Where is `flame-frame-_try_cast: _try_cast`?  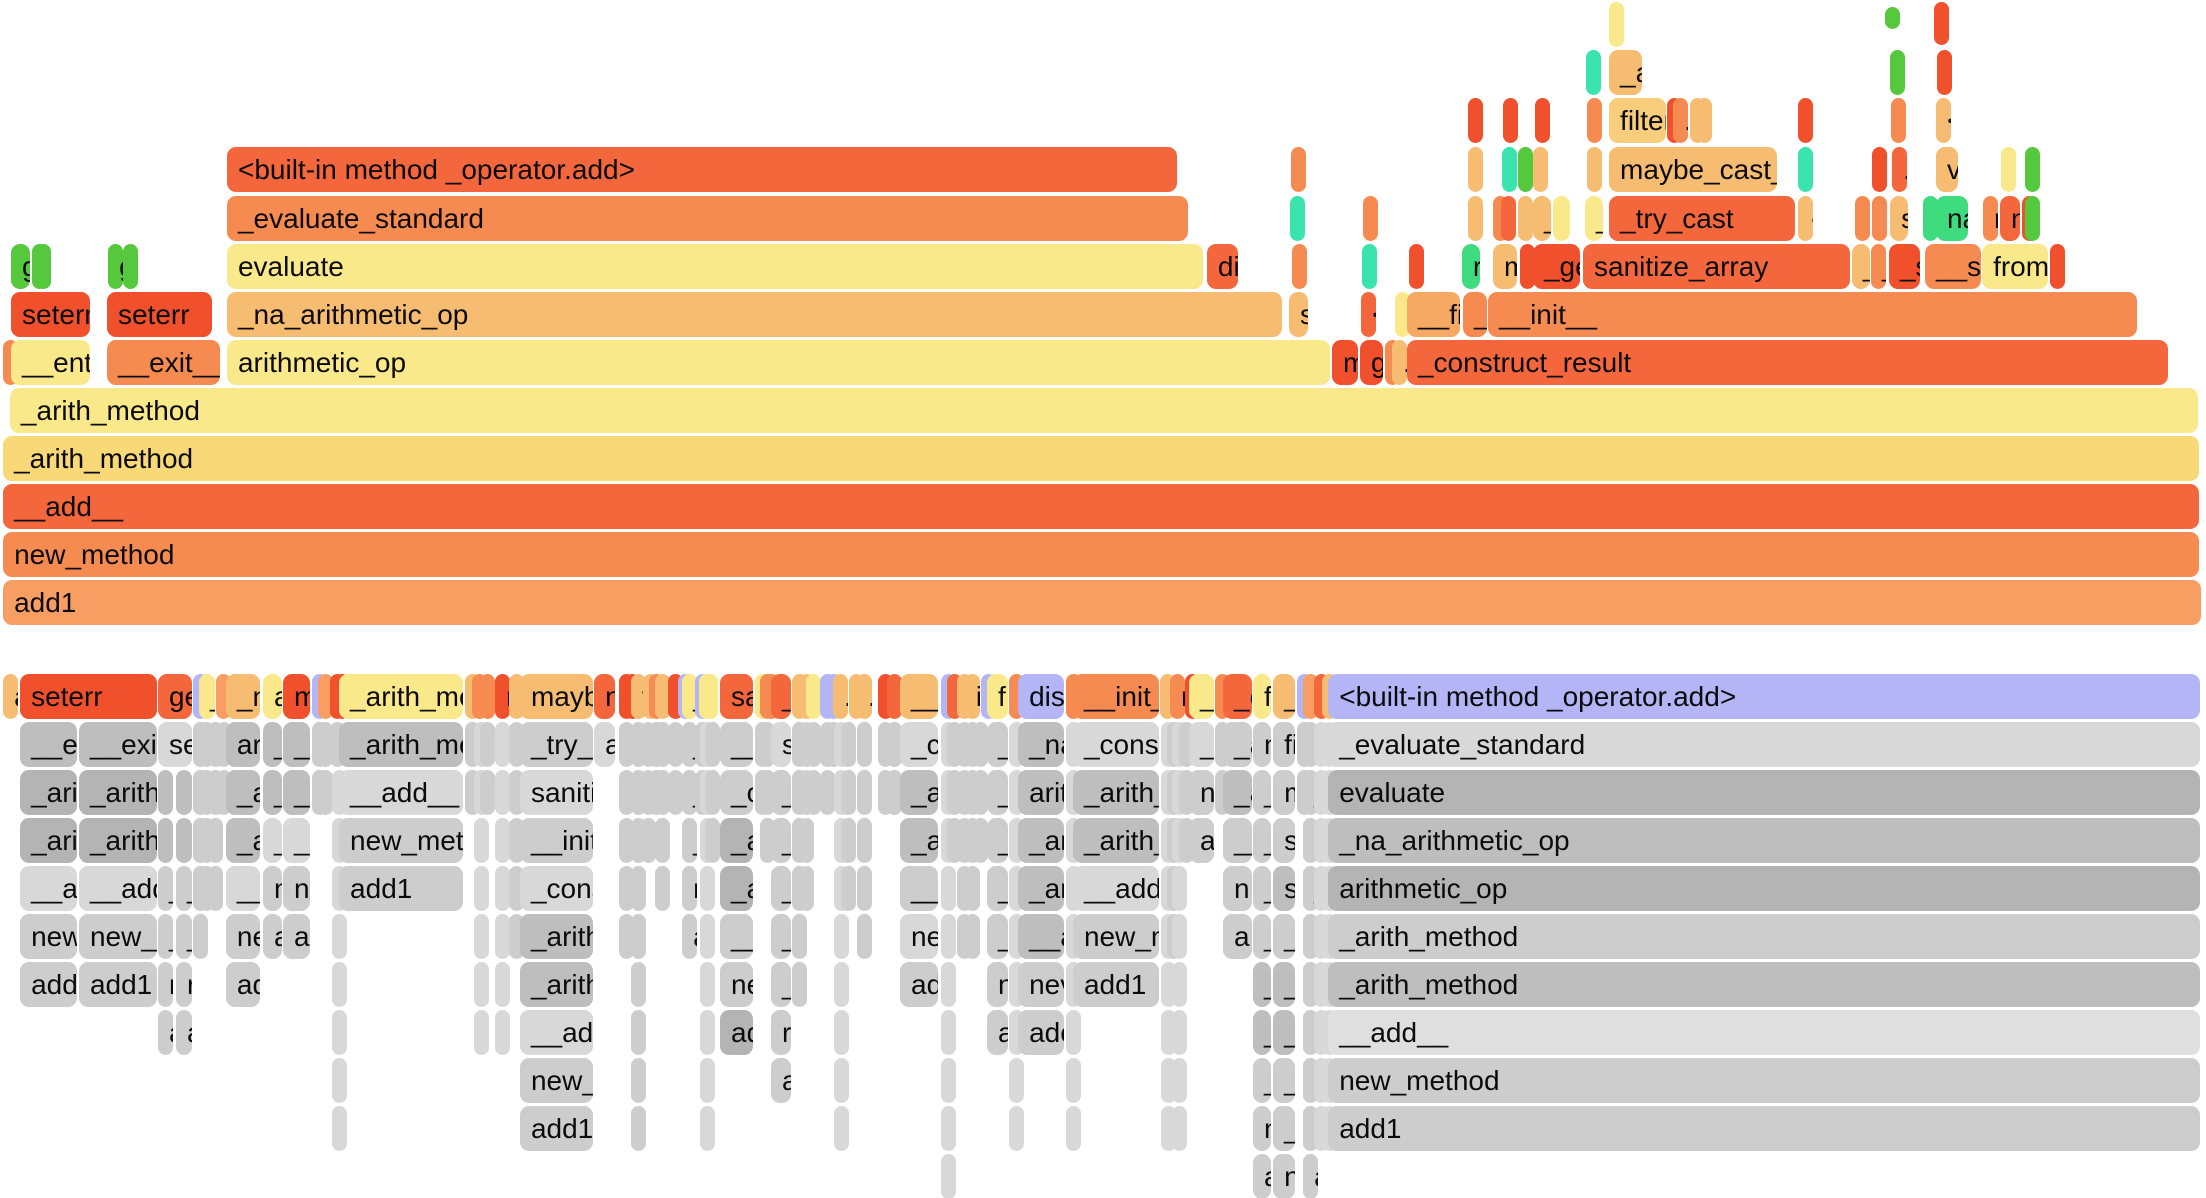 flame-frame-_try_cast: _try_cast is located at coordinates (1702, 218).